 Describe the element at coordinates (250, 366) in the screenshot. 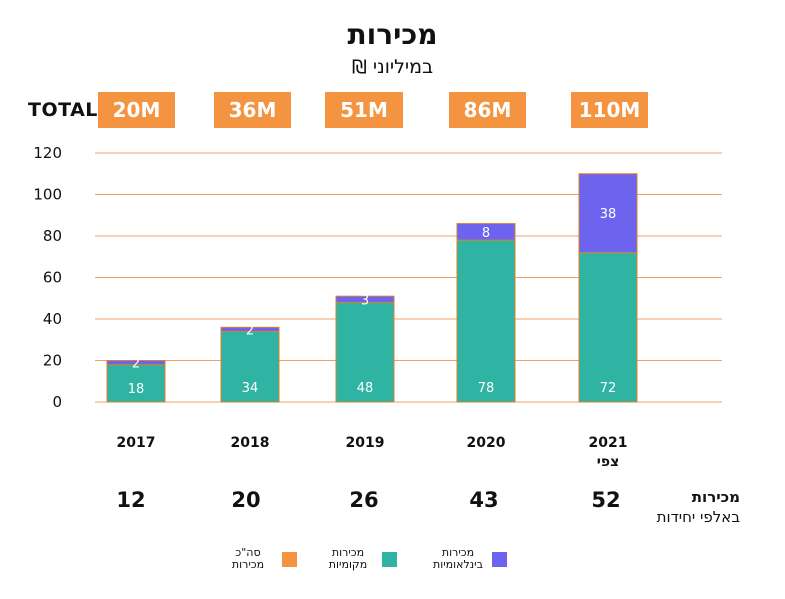

I see `bar-2018-local` at that location.